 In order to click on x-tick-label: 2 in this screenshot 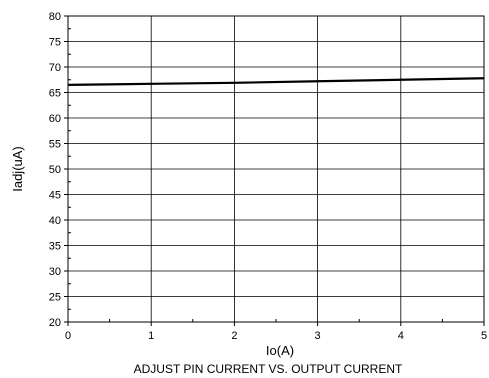, I will do `click(234, 336)`.